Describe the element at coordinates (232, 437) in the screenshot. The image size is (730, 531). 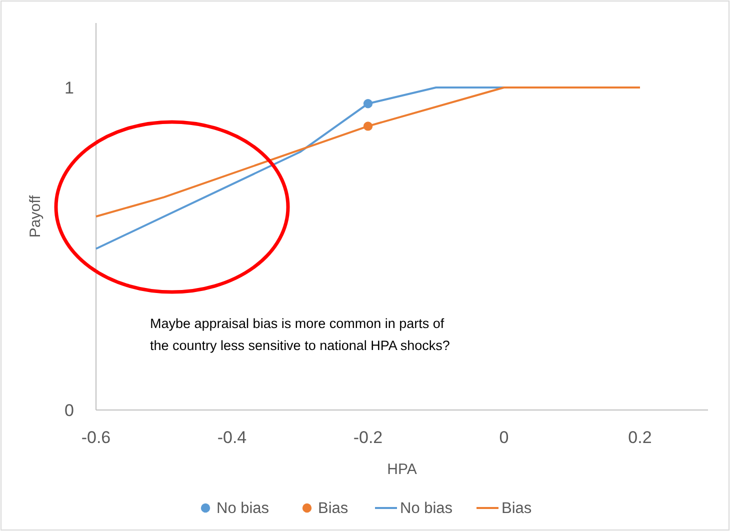
I see `x-tick-label: -0.4` at that location.